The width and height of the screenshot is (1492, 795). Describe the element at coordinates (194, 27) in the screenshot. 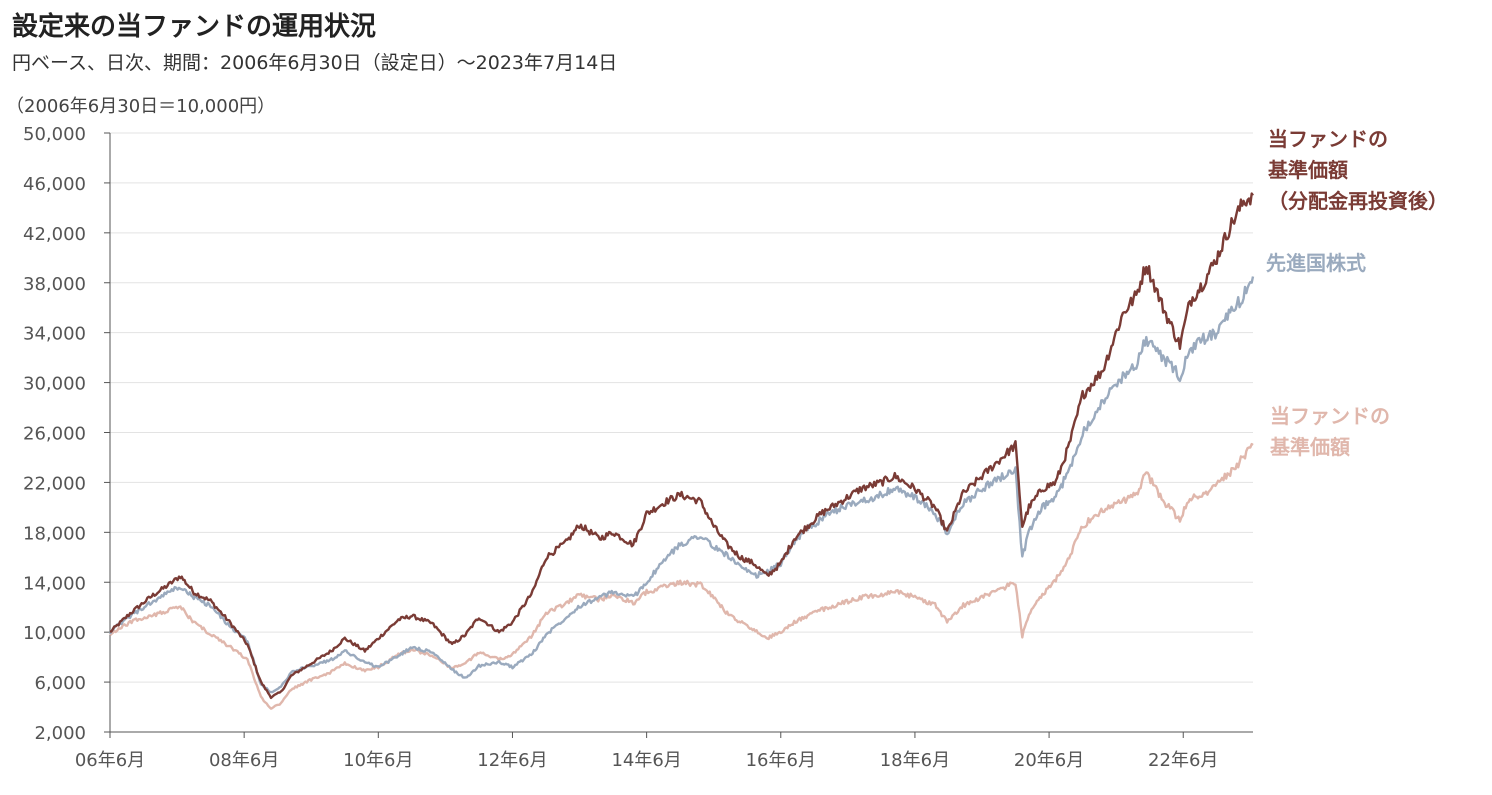

I see `chart-title: 設定来の当ファンドの運用状況` at that location.